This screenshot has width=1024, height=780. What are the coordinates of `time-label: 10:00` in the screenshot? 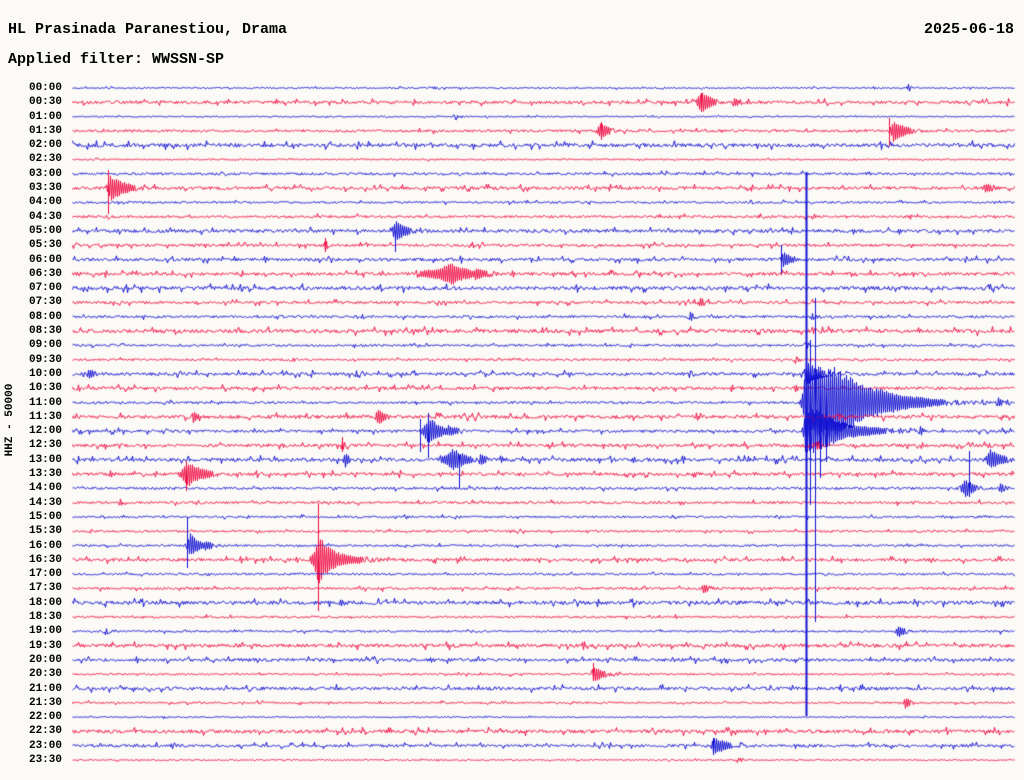 It's located at (45, 373).